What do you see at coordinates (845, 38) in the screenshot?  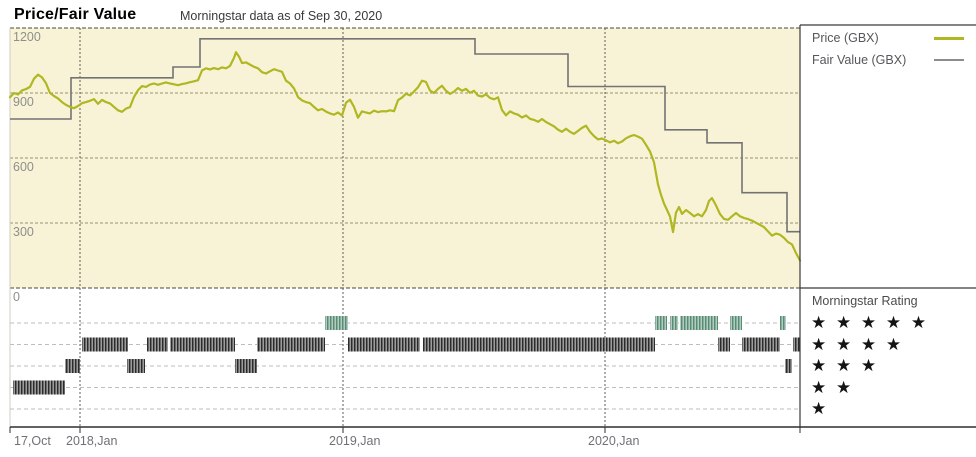 I see `legend-label: Price (GBX)` at bounding box center [845, 38].